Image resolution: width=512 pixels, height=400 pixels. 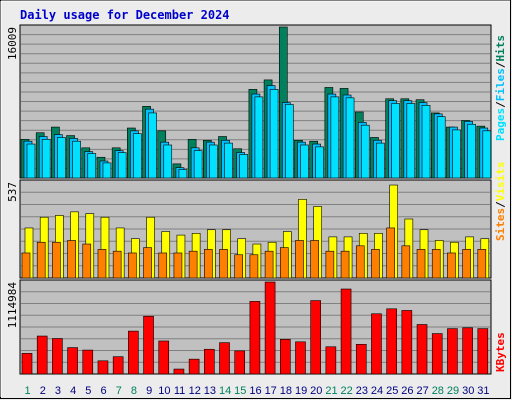 I want to click on legend-kbytes: KBytes, so click(x=500, y=352).